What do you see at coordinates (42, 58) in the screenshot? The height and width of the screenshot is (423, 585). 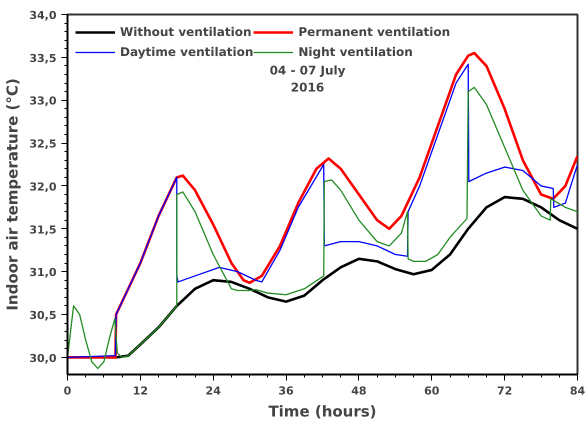 I see `y-tick-label: 33,5` at bounding box center [42, 58].